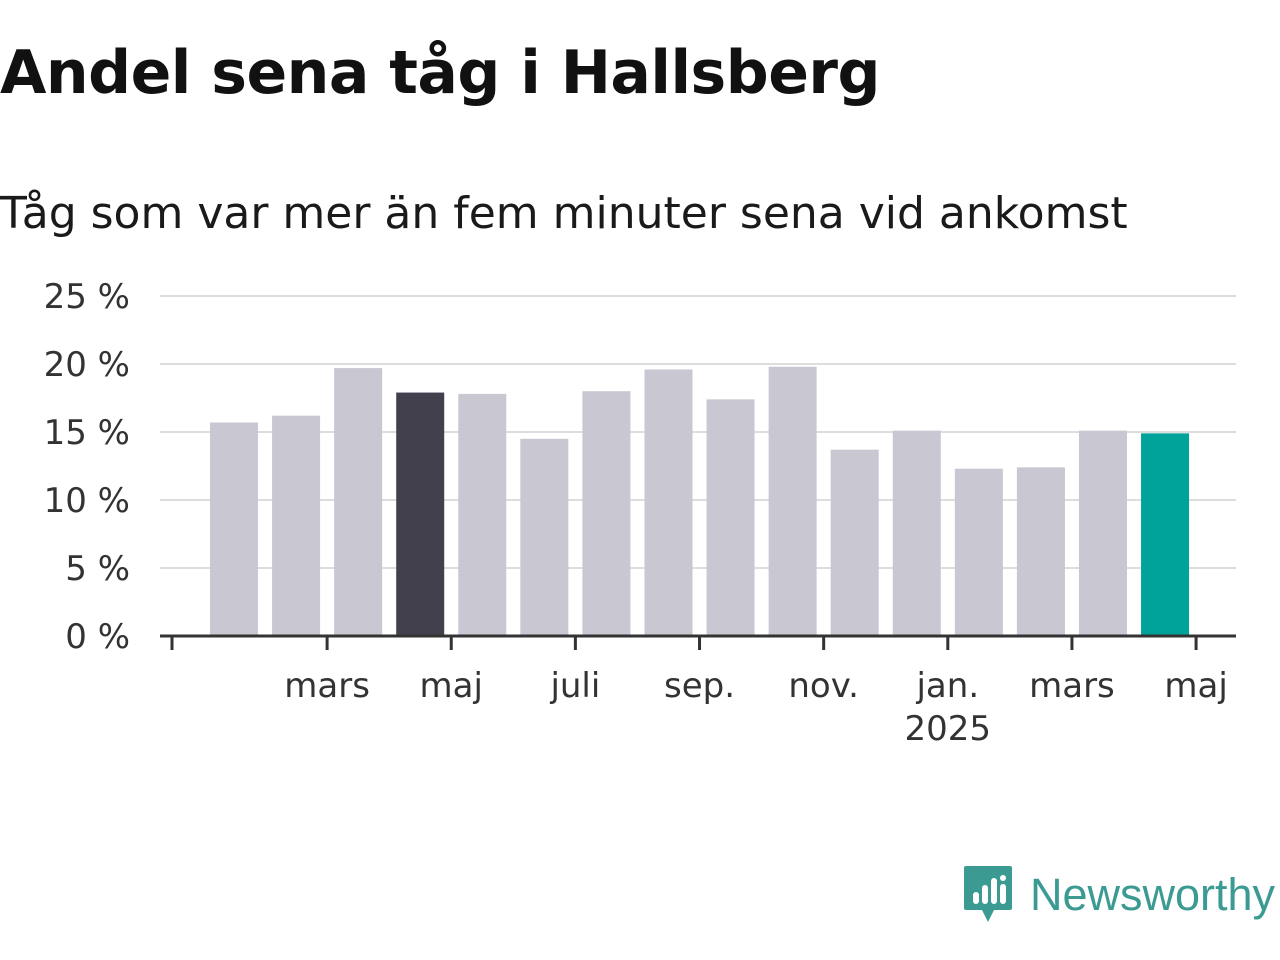 The image size is (1280, 960). I want to click on x-tick-label: nov., so click(823, 686).